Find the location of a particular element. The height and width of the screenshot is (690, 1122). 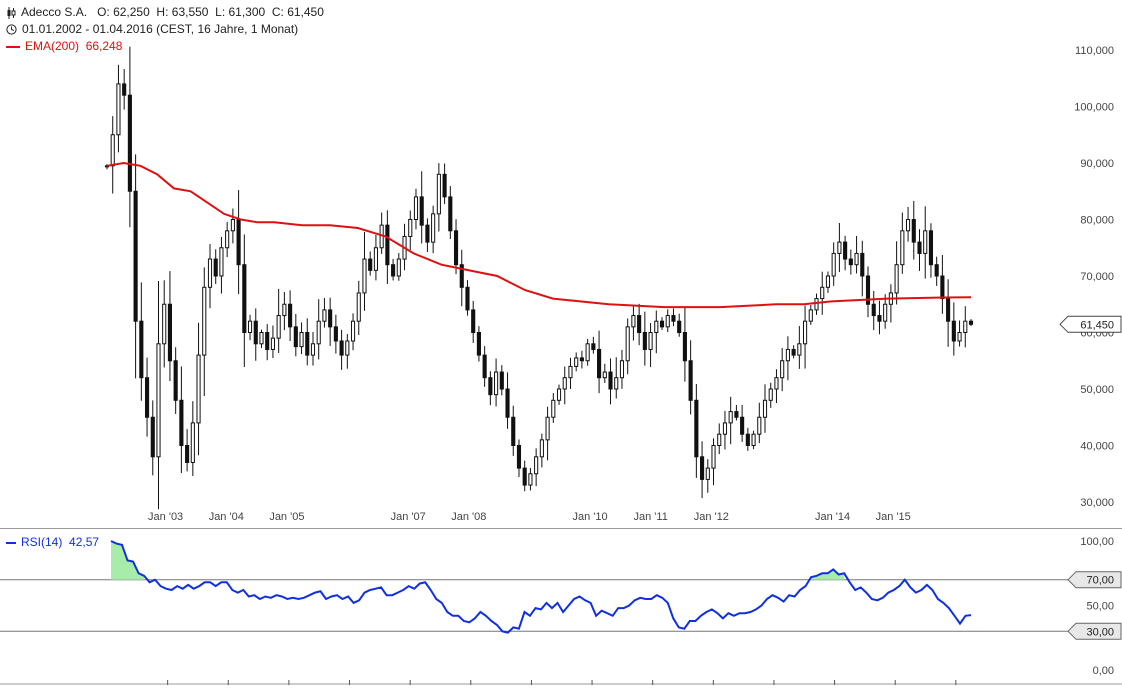

price-y-tick-label: 90,000 is located at coordinates (1097, 164).